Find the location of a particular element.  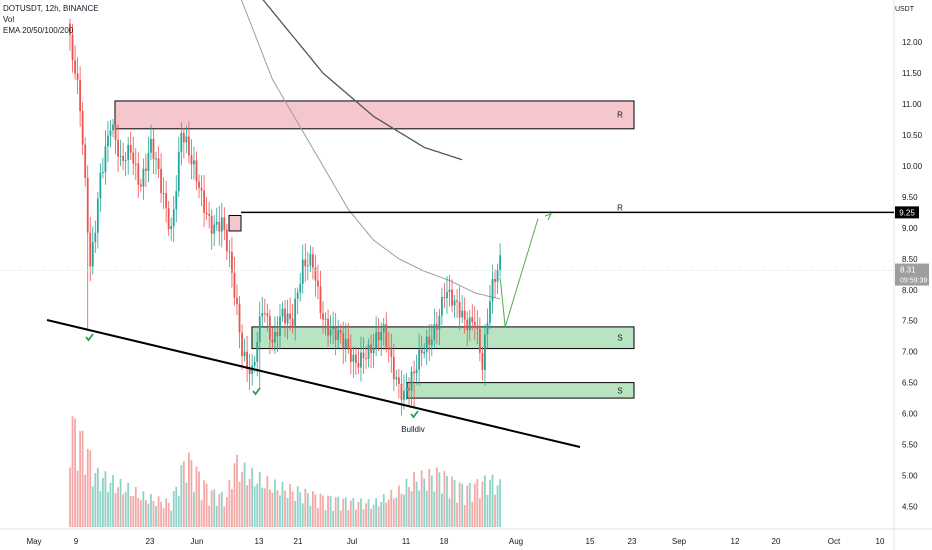

price-axis-unit: USDT is located at coordinates (904, 9).